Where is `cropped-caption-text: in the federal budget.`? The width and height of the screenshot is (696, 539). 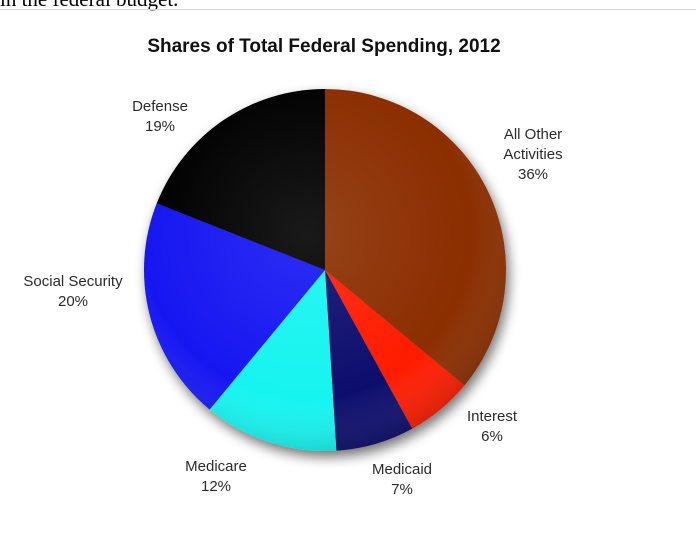
cropped-caption-text: in the federal budget. is located at coordinates (89, 6).